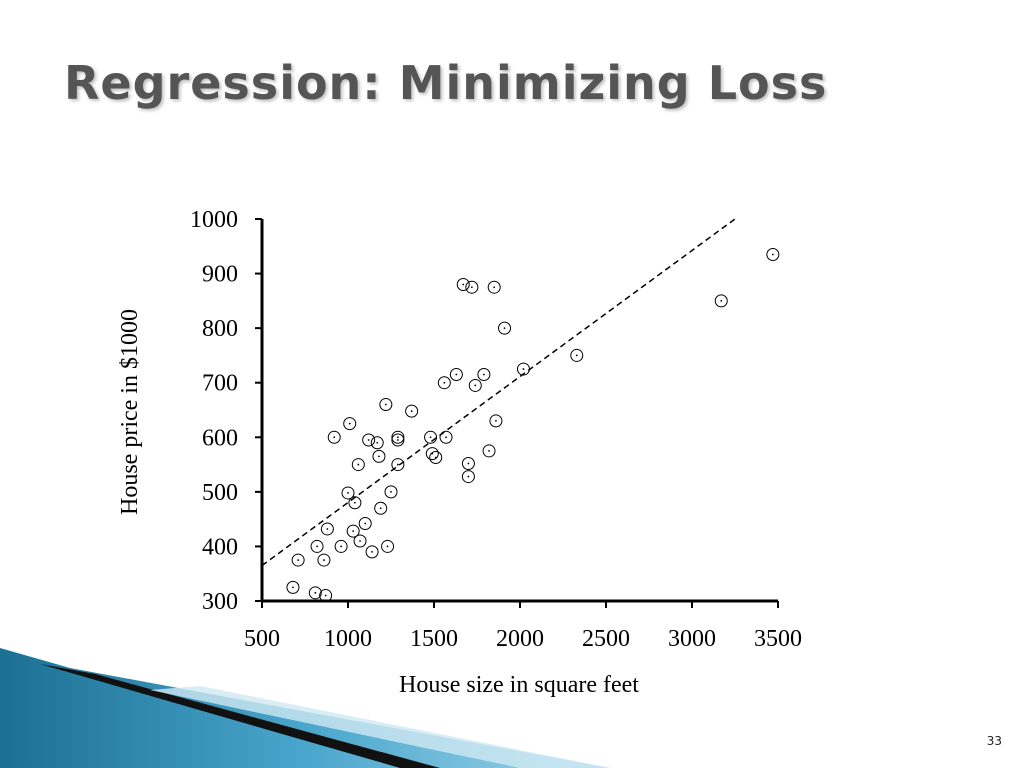 The width and height of the screenshot is (1024, 768). What do you see at coordinates (262, 639) in the screenshot?
I see `x-tick-label: 500` at bounding box center [262, 639].